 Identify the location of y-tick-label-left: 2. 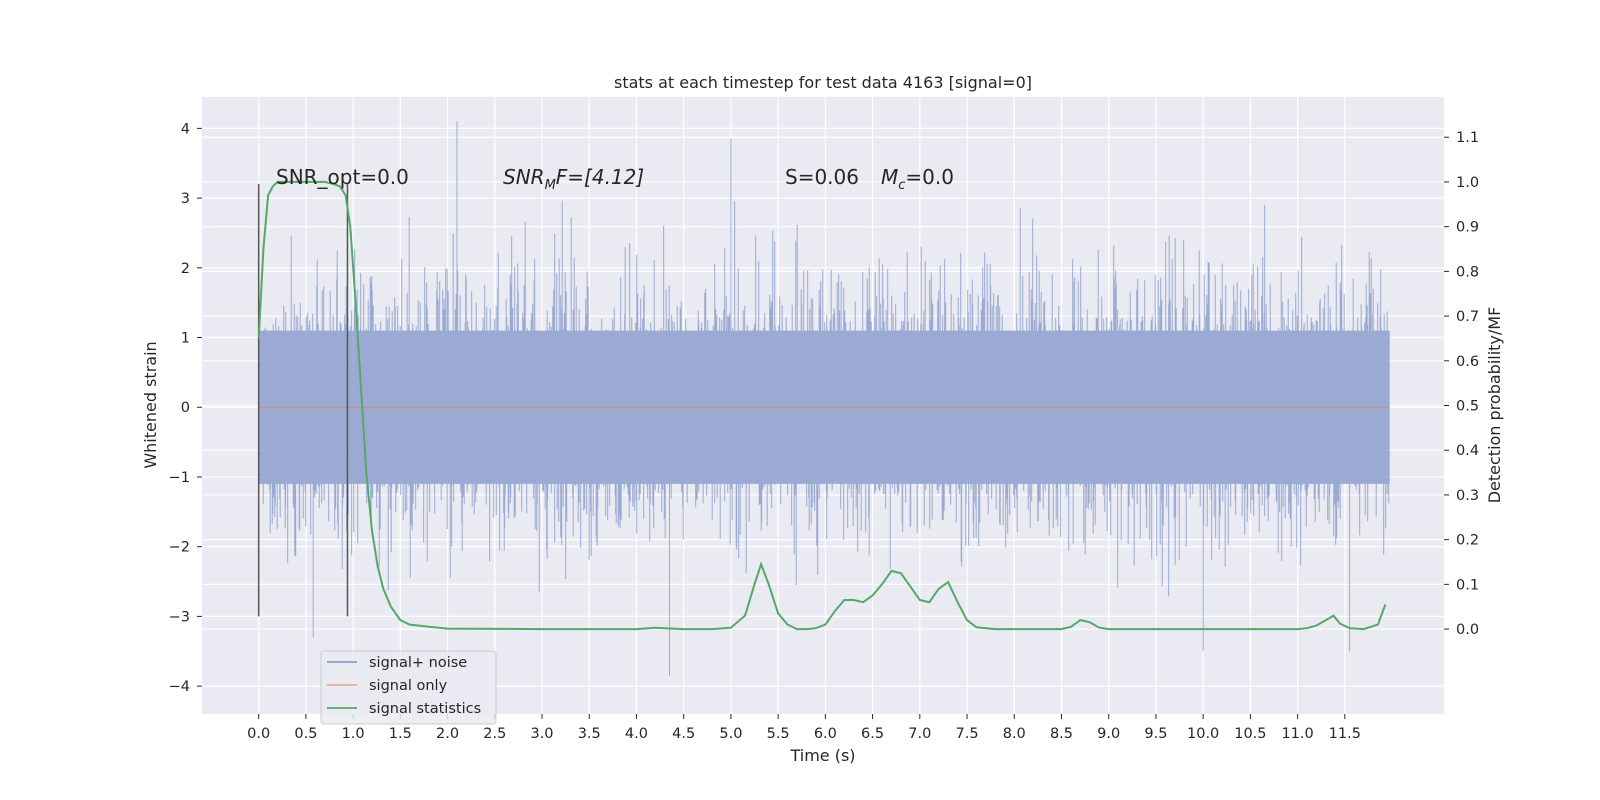
(185, 269).